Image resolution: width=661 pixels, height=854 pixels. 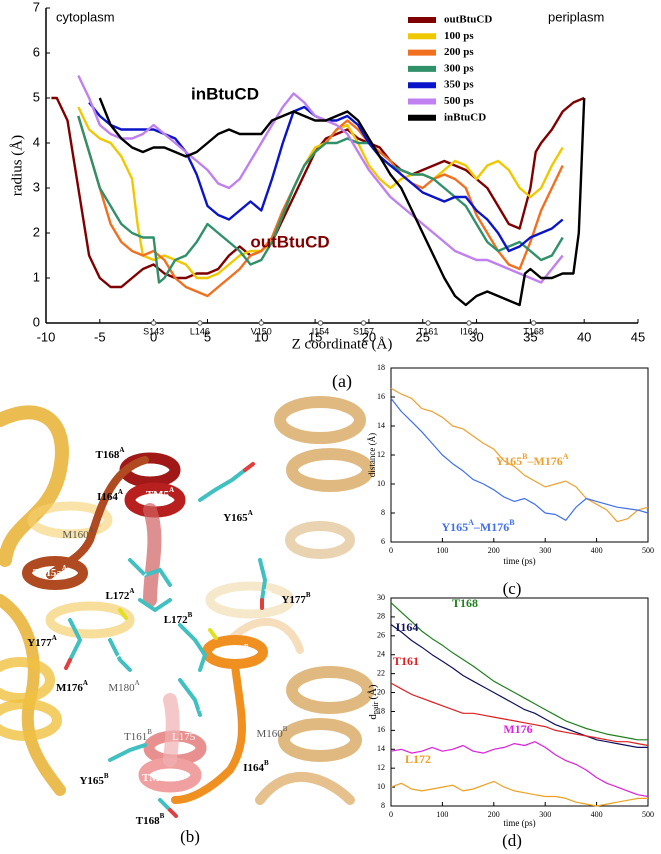 What do you see at coordinates (373, 717) in the screenshot?
I see `y-axis-title-main: d` at bounding box center [373, 717].